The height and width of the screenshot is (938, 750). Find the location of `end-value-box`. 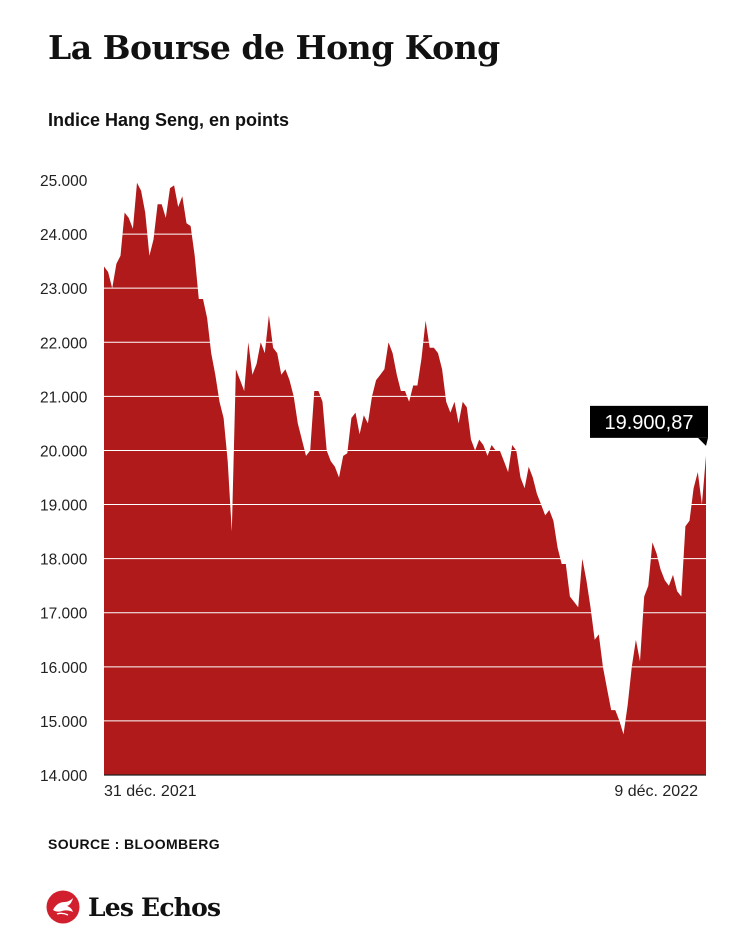

end-value-box is located at coordinates (649, 421).